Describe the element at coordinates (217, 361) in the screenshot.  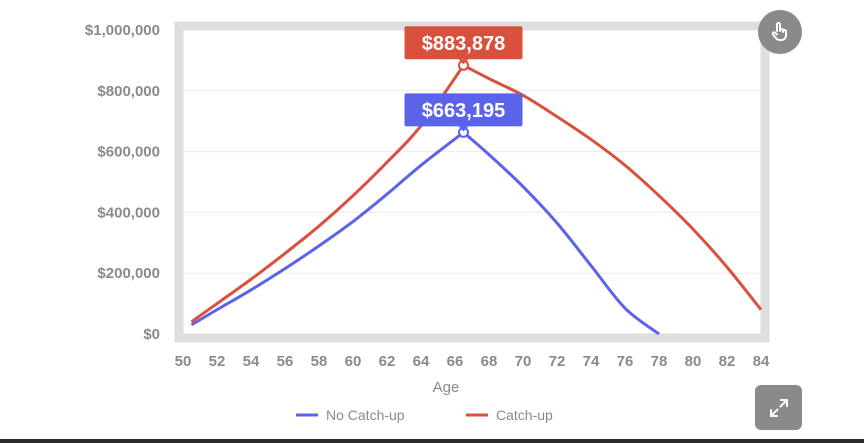
I see `x-tick-label: 52` at that location.